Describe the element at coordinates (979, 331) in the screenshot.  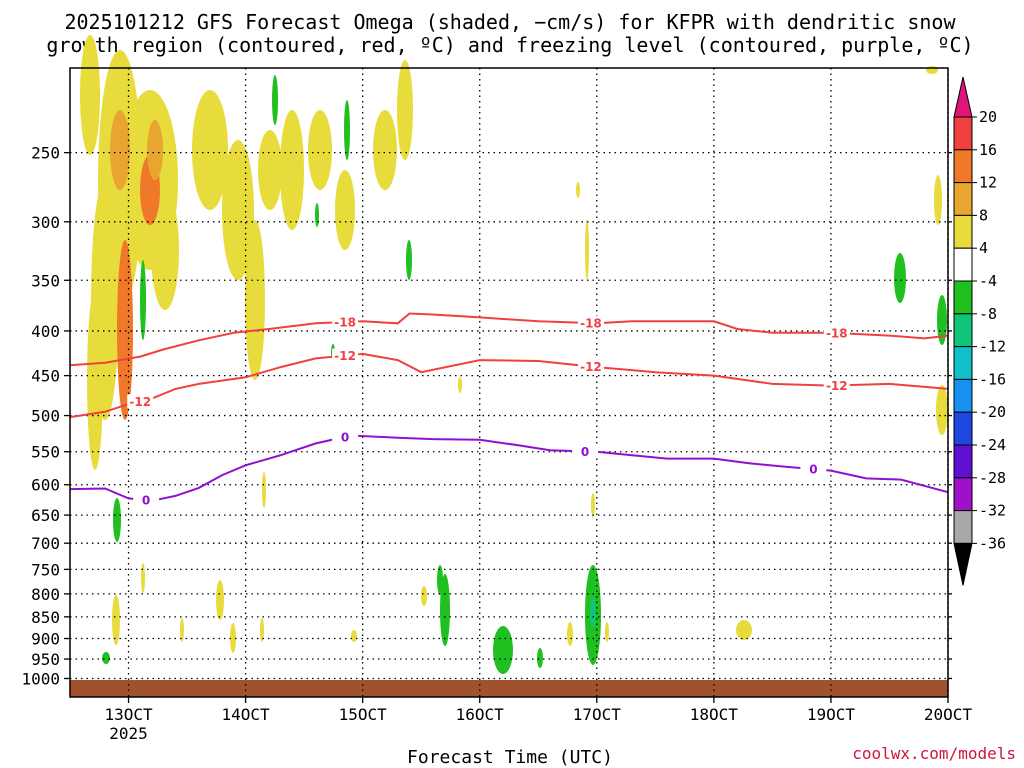
I see `colorbar: 20 16 12 8 4 -4 -8 -12 -16 -20 -24 -28 -32 -36` at that location.